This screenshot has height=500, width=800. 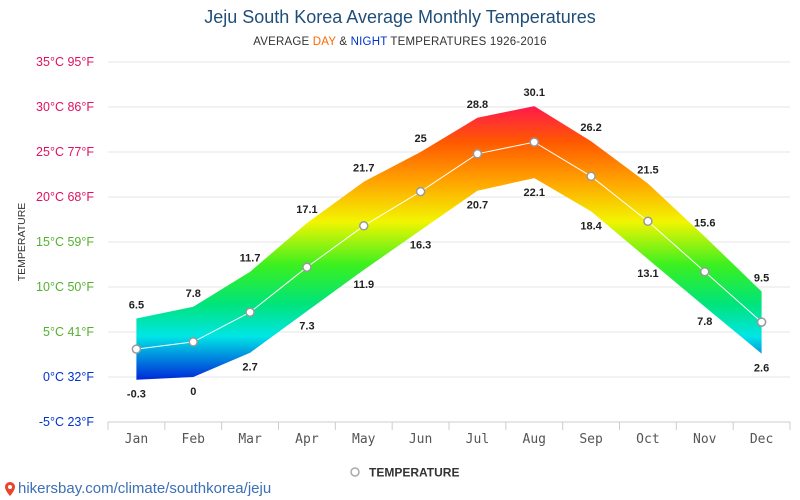 I want to click on day-value-label: 15.6, so click(x=704, y=224).